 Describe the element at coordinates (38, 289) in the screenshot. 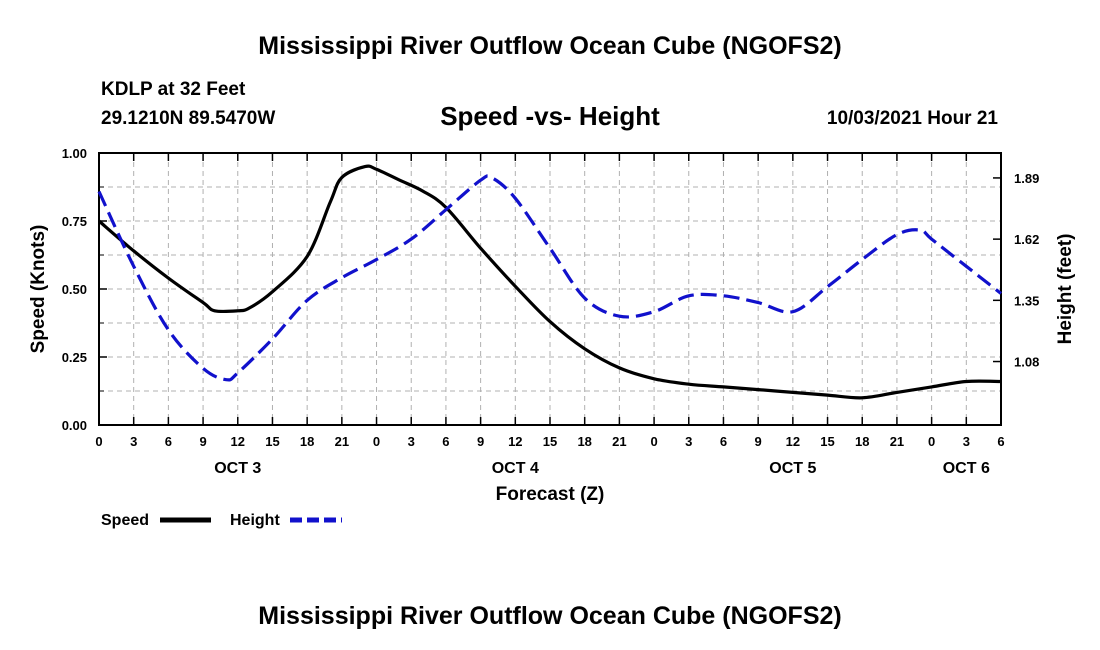

I see `y-axis-label: Speed (Knots)` at that location.